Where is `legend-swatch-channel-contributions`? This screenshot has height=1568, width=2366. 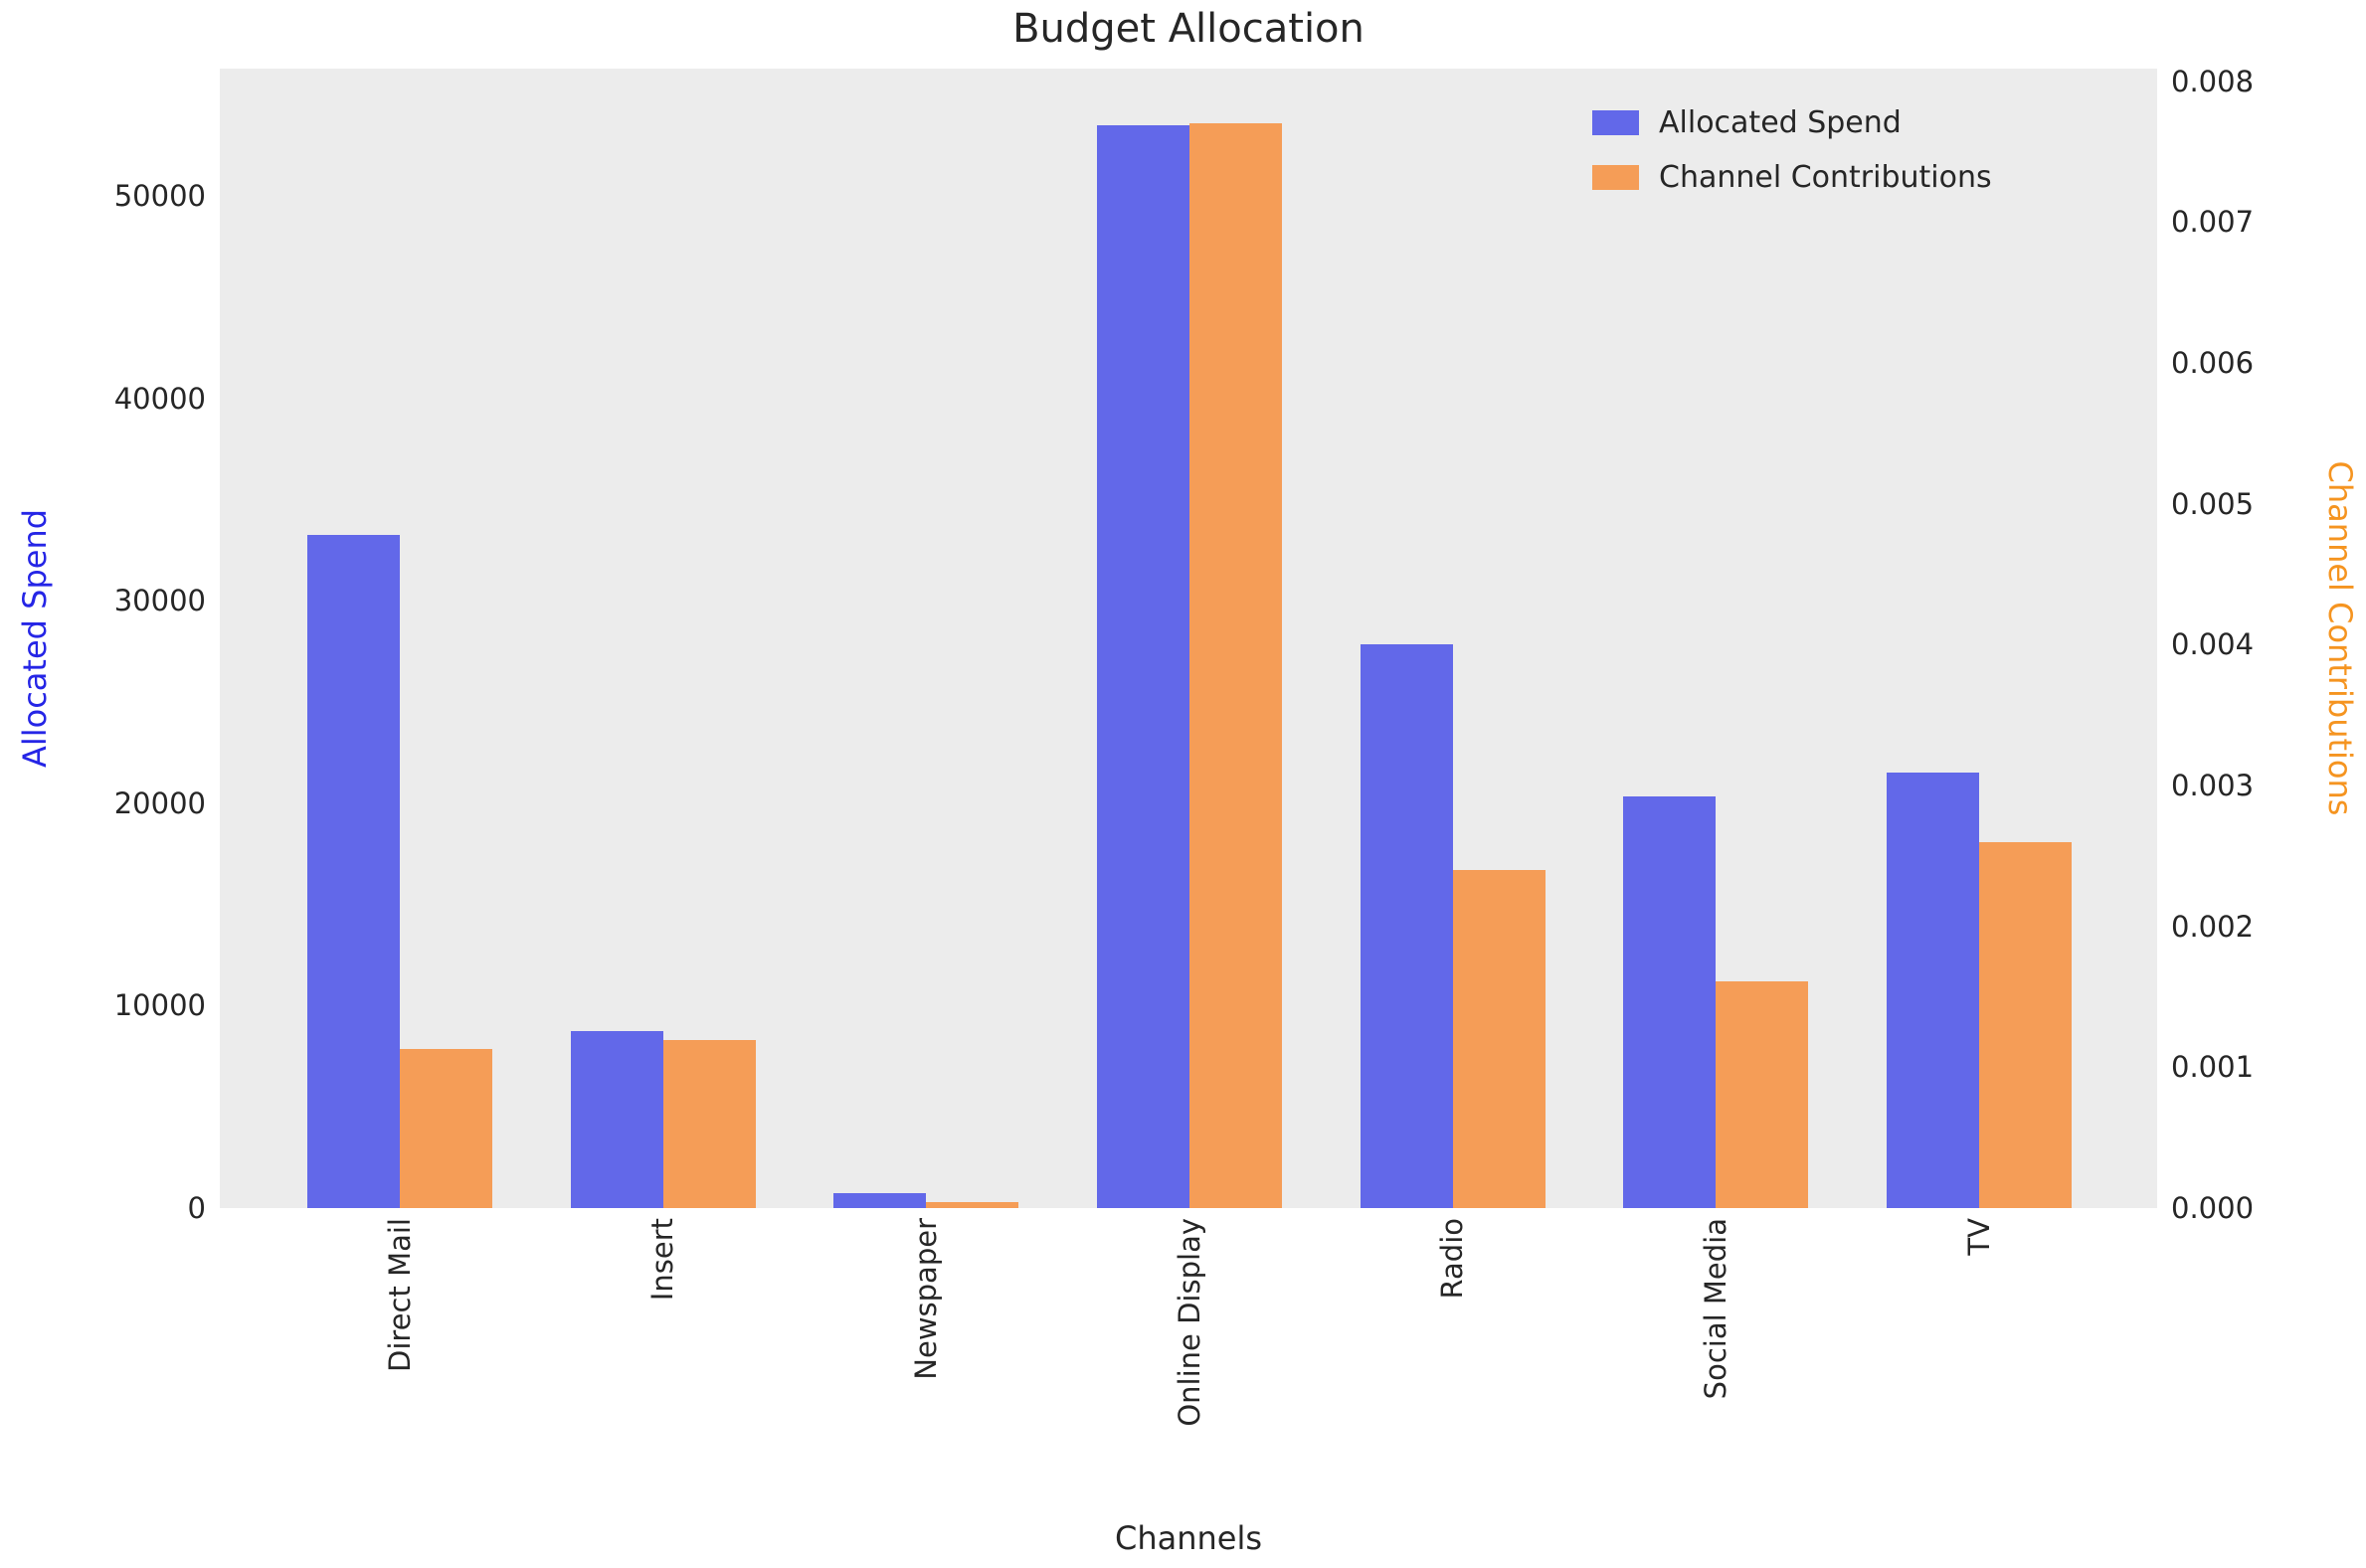
legend-swatch-channel-contributions is located at coordinates (1615, 177).